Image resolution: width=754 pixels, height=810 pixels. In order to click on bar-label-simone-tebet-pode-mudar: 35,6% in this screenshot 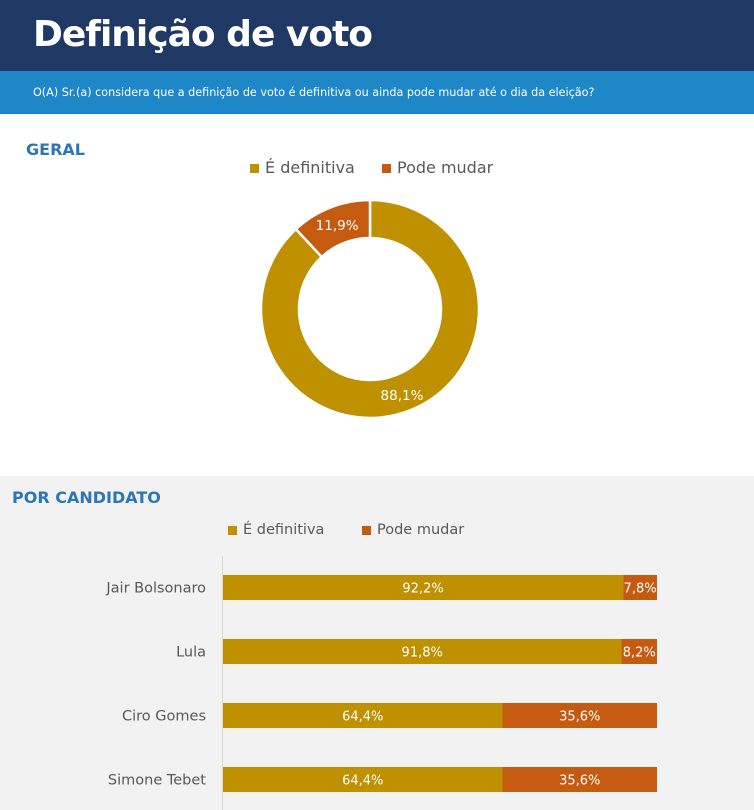, I will do `click(579, 781)`.